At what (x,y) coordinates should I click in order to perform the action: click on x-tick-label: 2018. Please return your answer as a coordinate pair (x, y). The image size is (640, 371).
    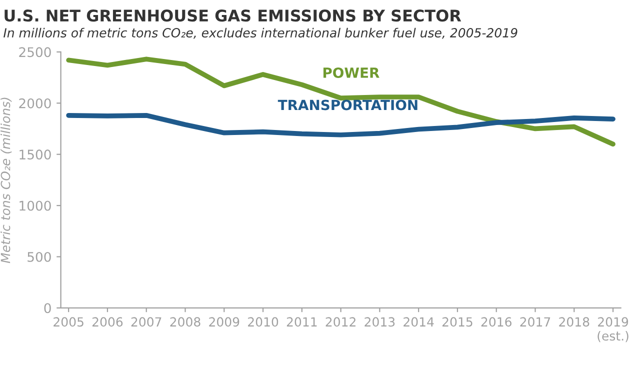
    Looking at the image, I should click on (574, 322).